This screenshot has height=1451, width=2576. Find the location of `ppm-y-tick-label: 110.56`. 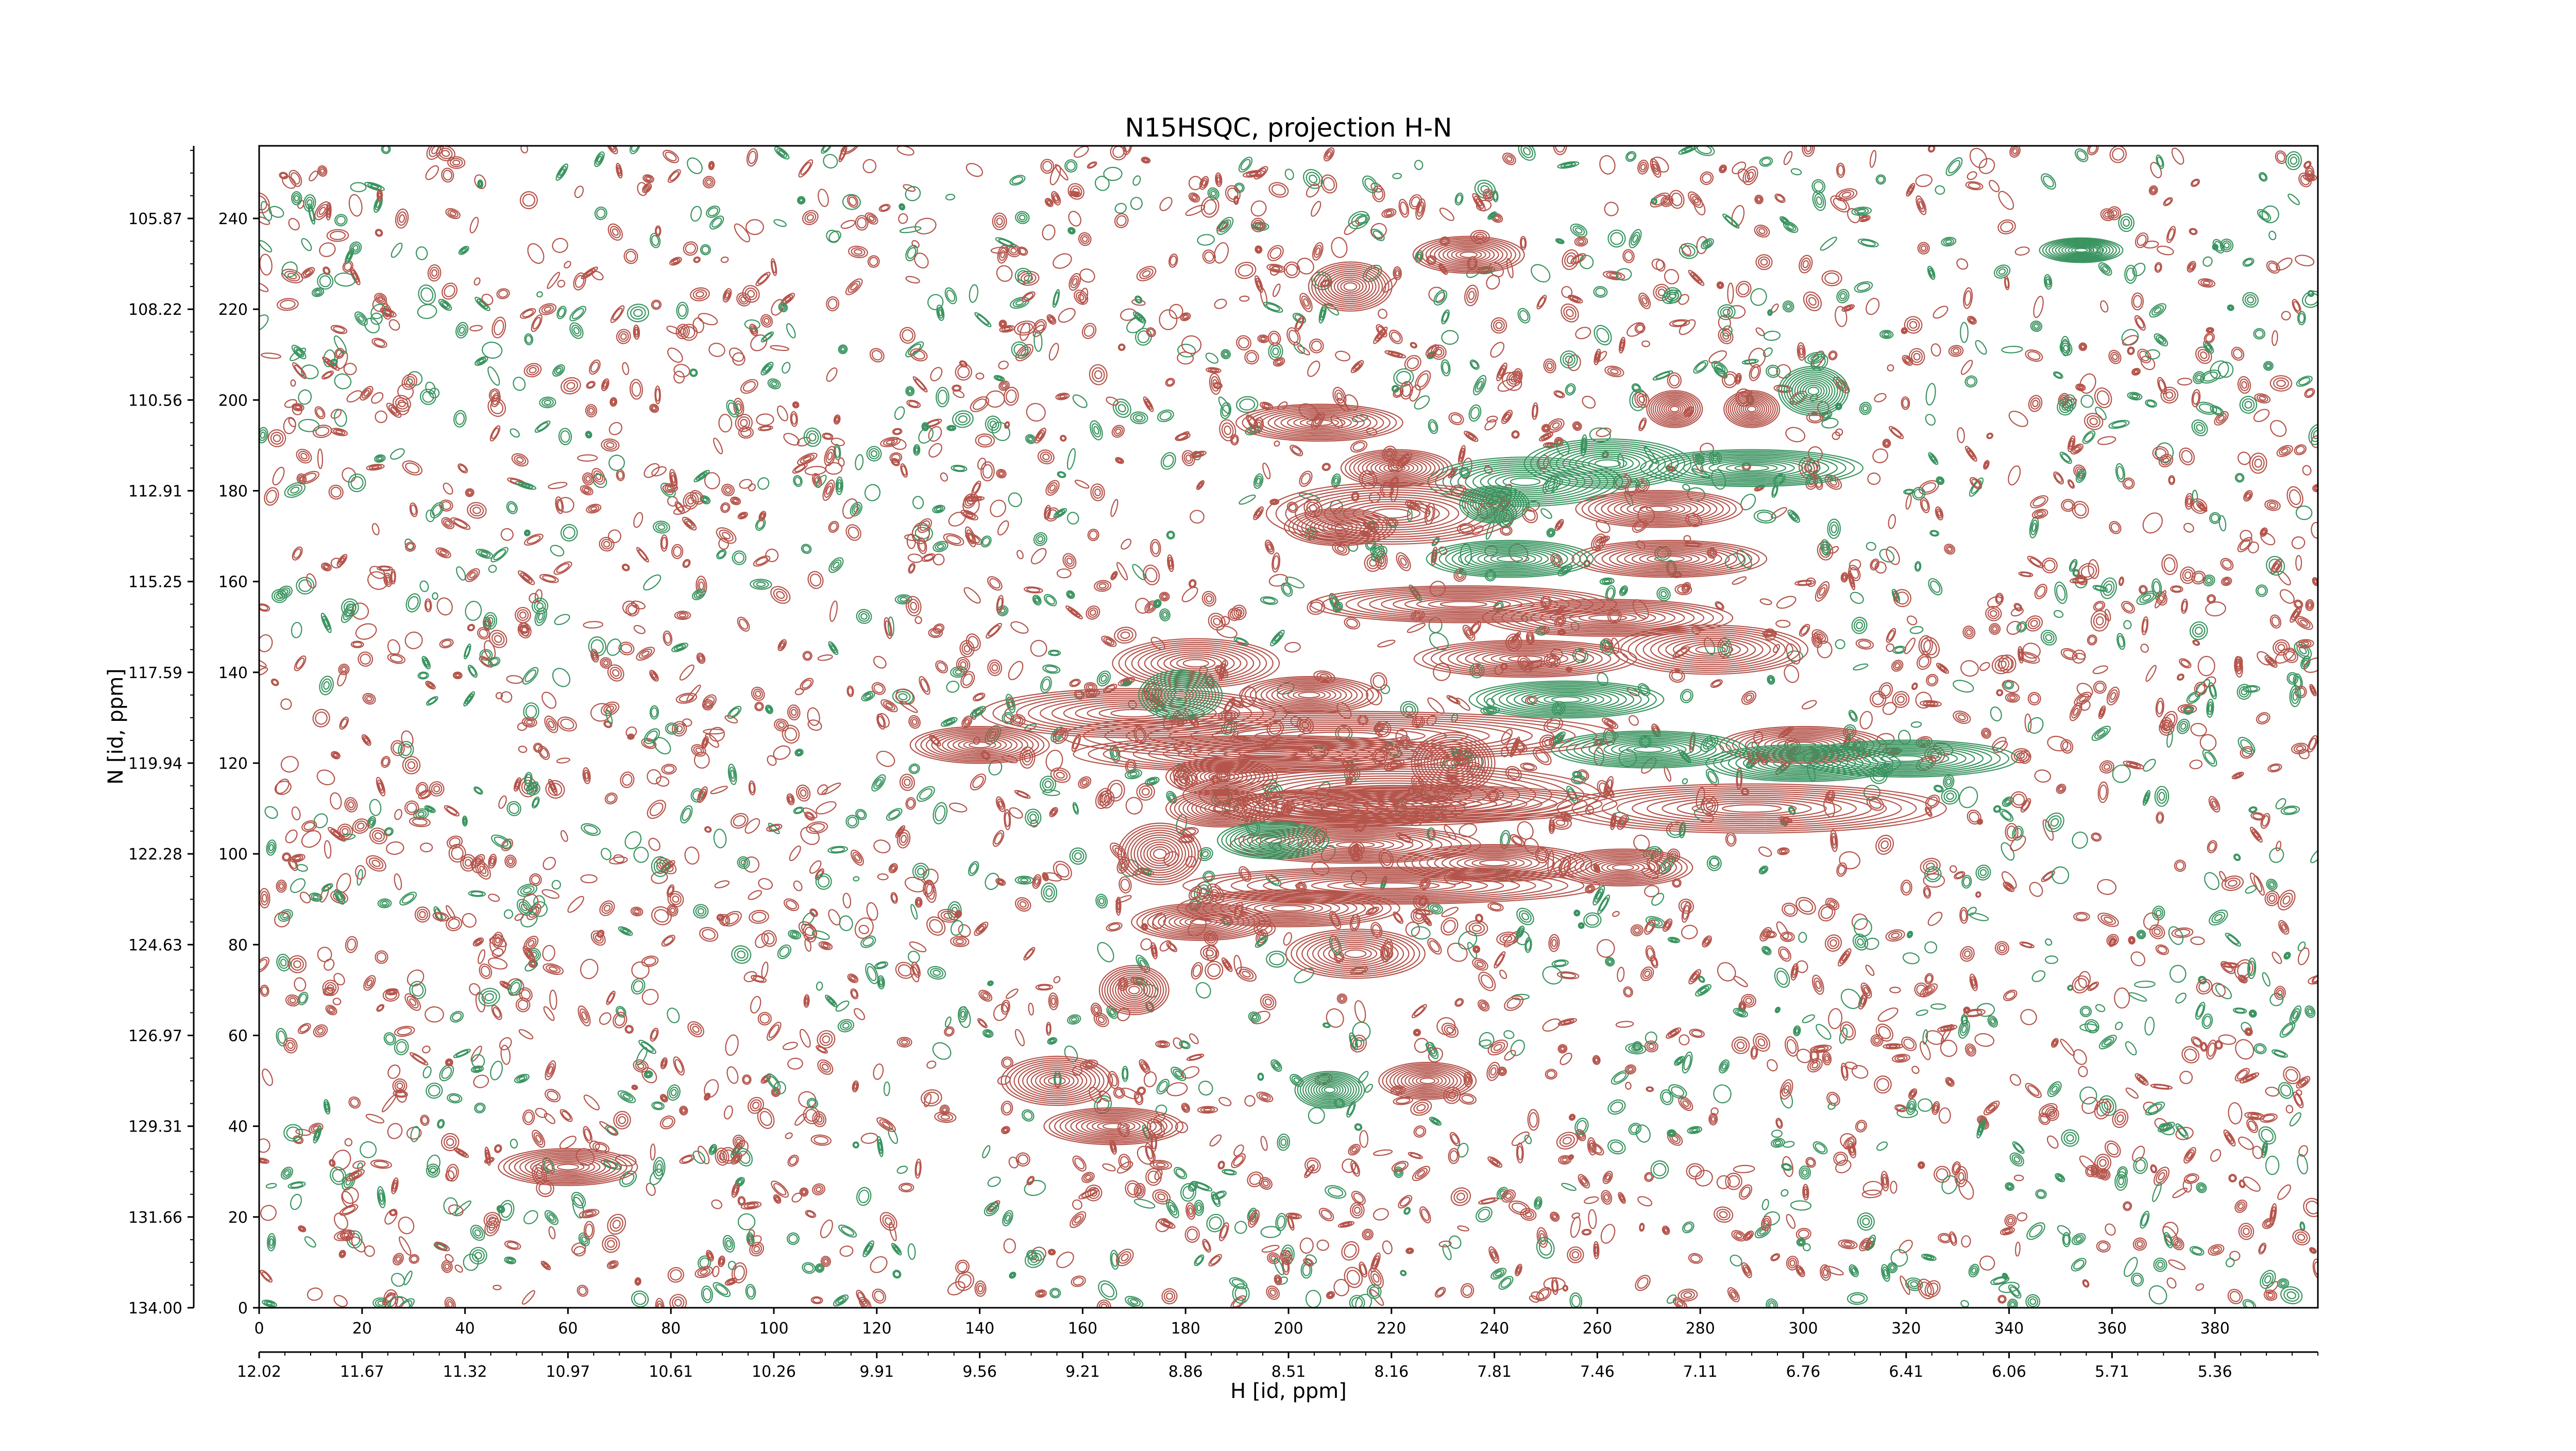

ppm-y-tick-label: 110.56 is located at coordinates (155, 401).